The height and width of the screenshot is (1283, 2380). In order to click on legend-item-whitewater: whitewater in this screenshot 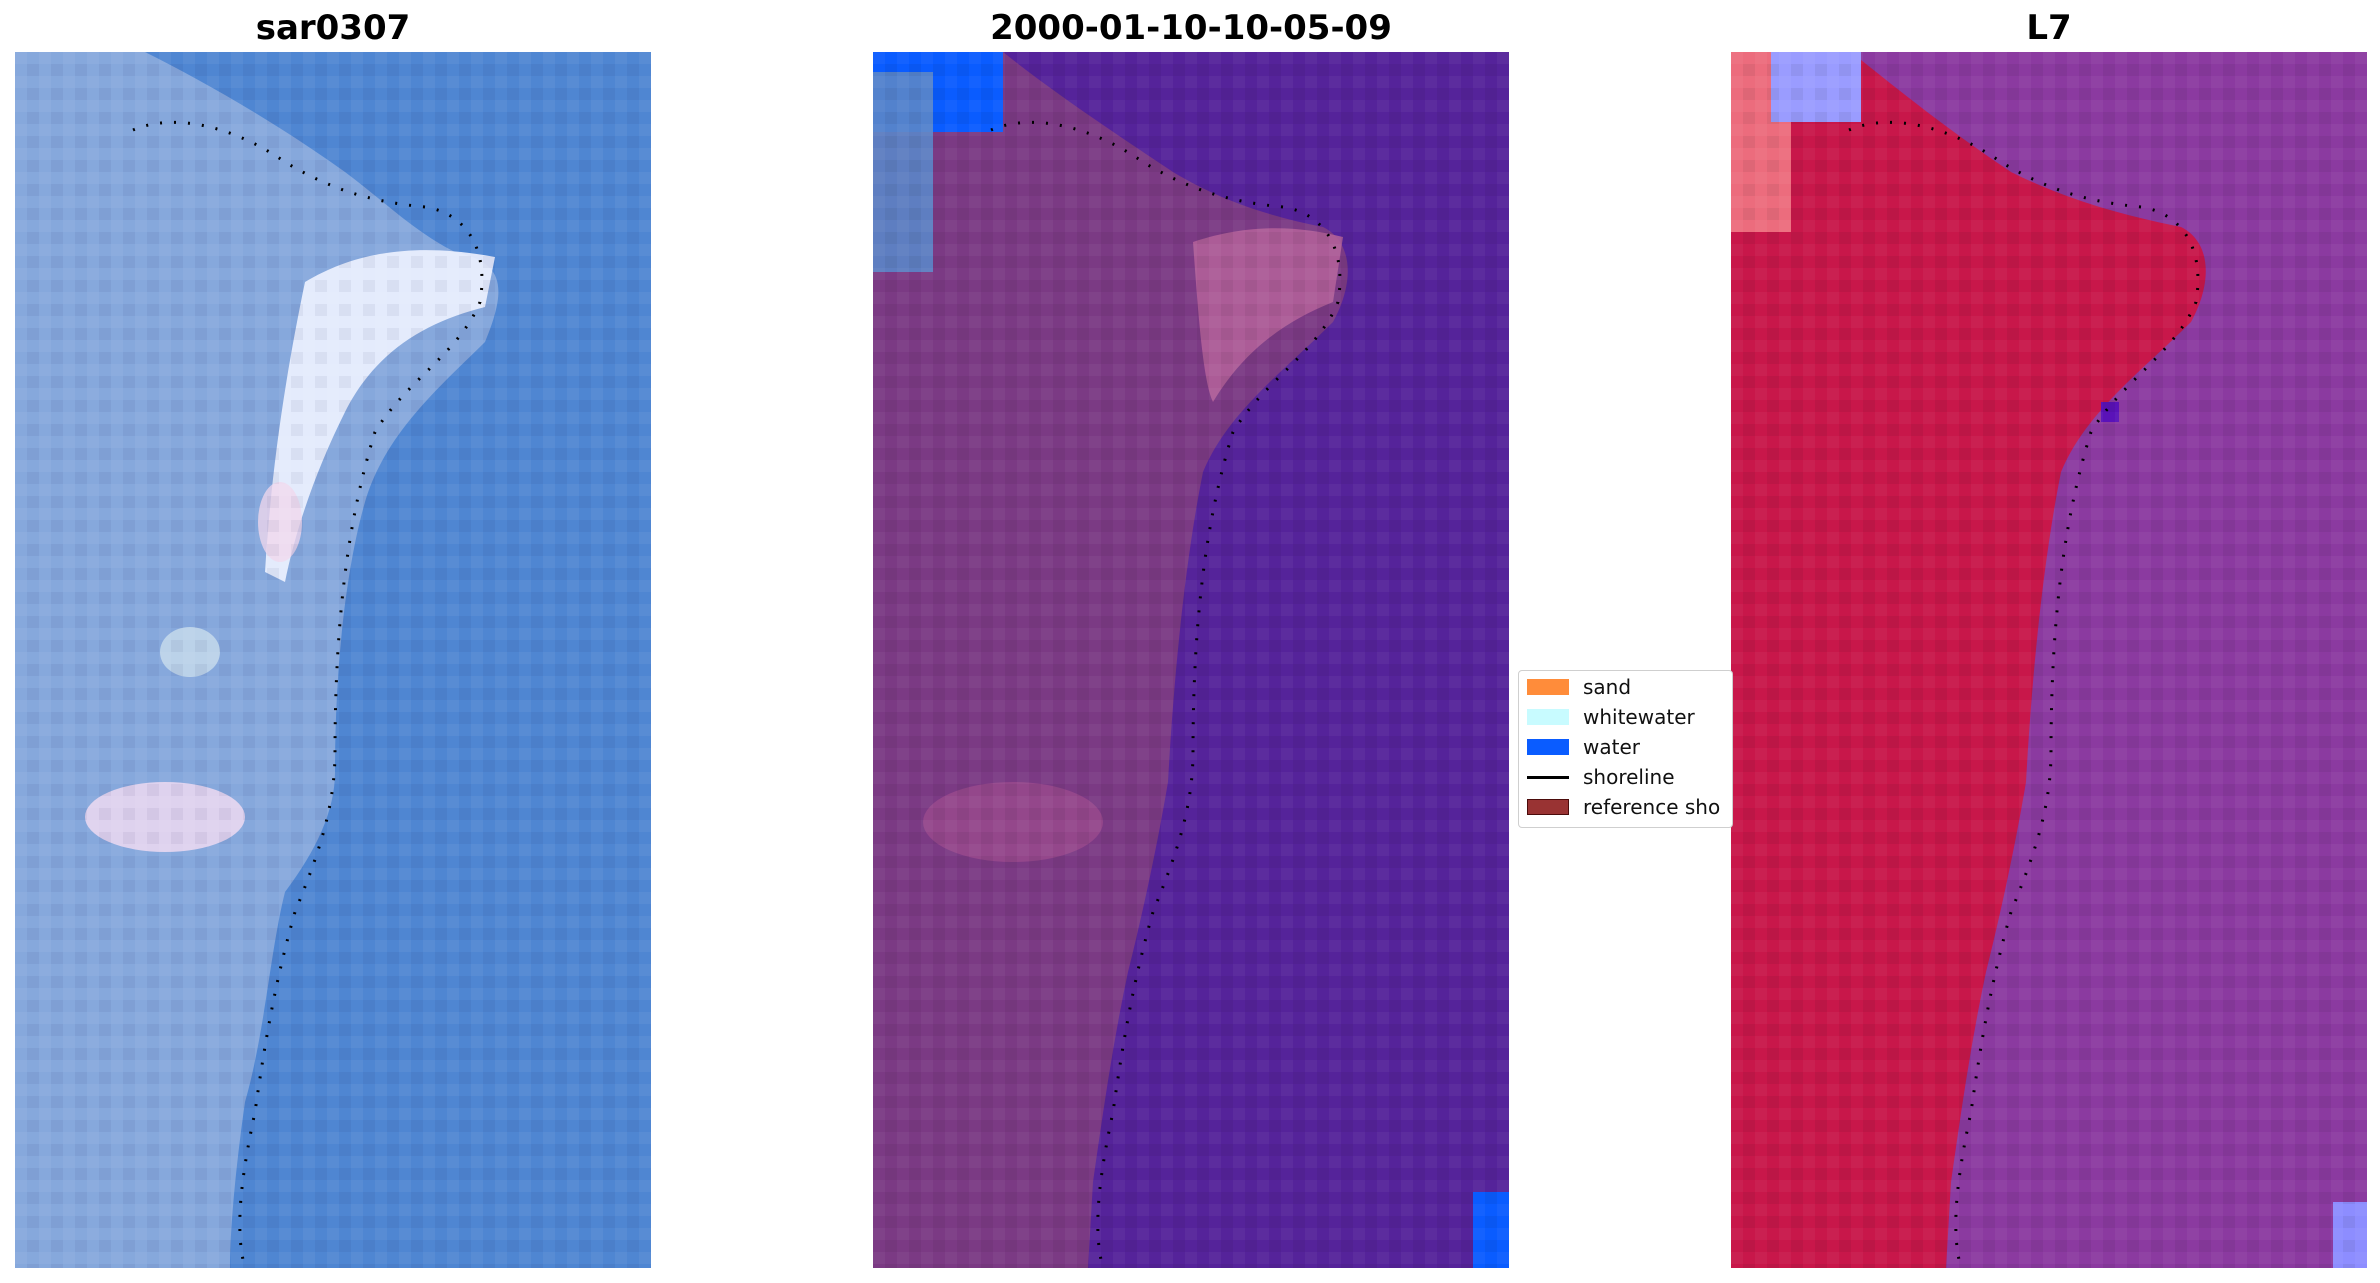, I will do `click(1611, 717)`.